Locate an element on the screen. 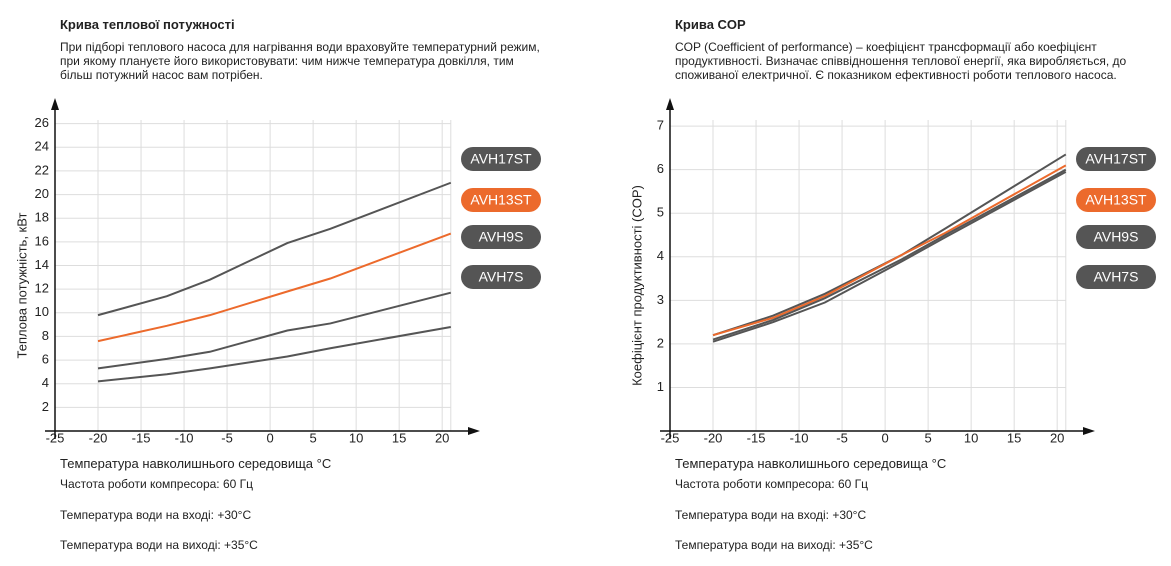  y-tick-label: 18 is located at coordinates (42, 217).